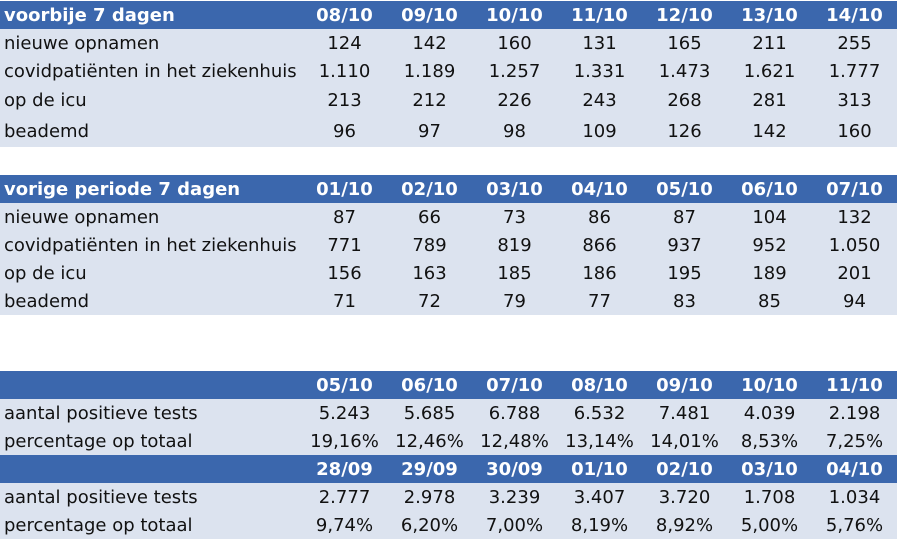 This screenshot has width=900, height=552. Describe the element at coordinates (448, 217) in the screenshot. I see `table-row: nieuwe opnamen 87 66 73 86 87 104 132` at that location.